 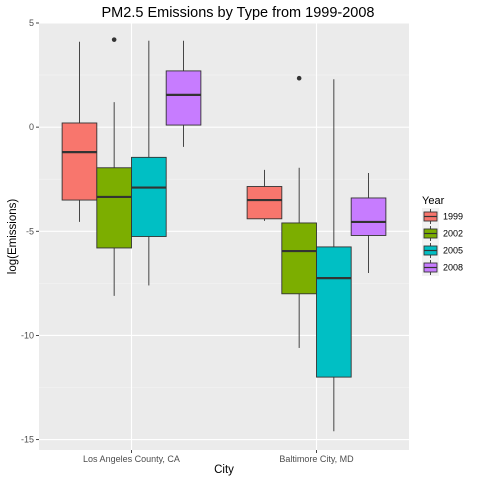 What do you see at coordinates (316, 459) in the screenshot?
I see `x-tick-label: Baltimore City, MD` at bounding box center [316, 459].